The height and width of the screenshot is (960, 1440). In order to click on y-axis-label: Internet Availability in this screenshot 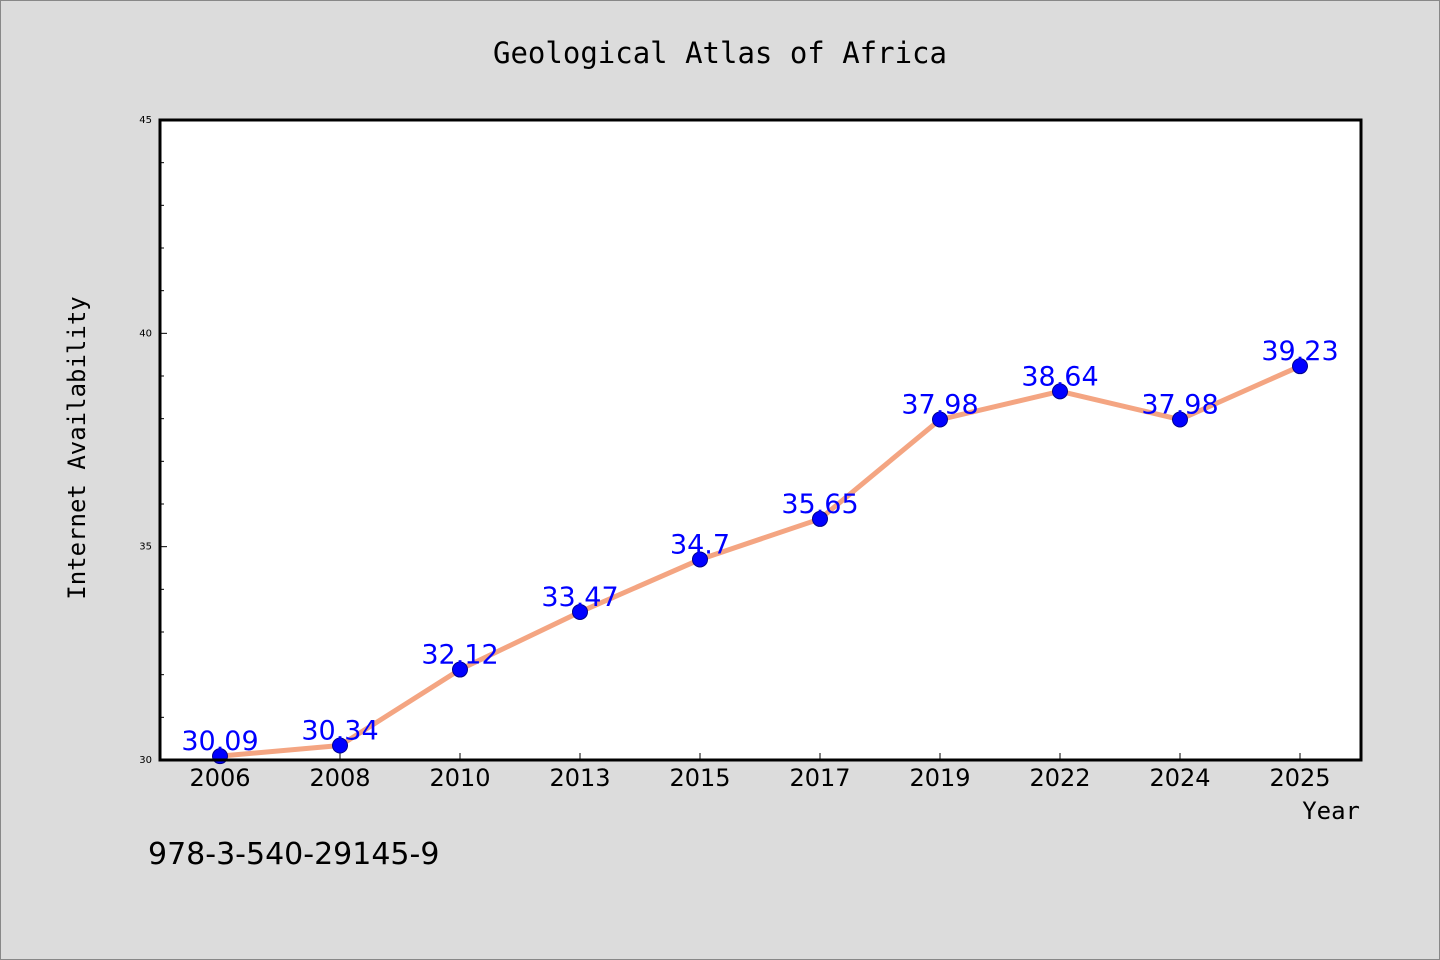, I will do `click(77, 447)`.